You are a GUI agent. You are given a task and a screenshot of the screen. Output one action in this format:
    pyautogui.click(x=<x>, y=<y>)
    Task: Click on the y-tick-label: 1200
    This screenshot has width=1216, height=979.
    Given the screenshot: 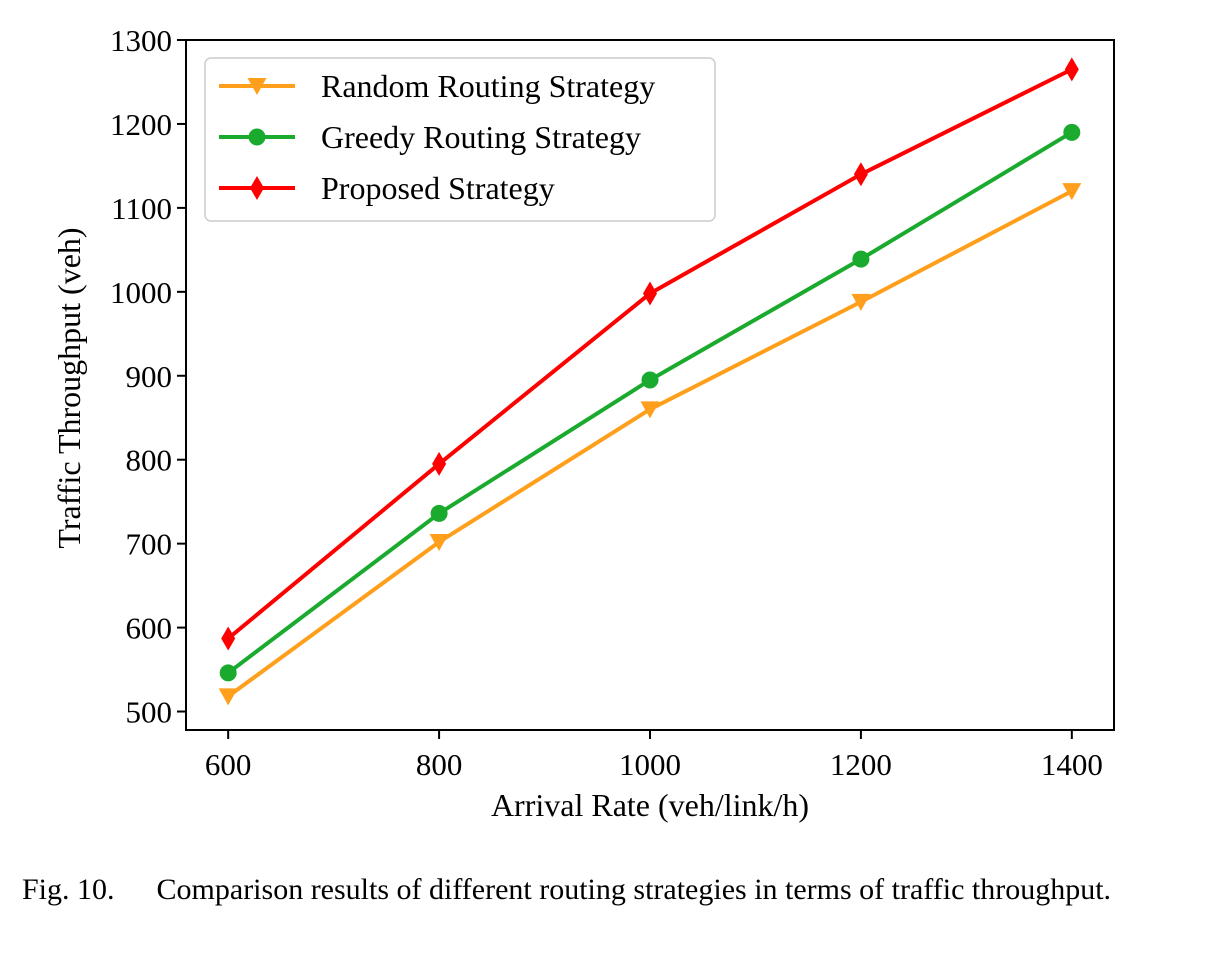 What is the action you would take?
    pyautogui.click(x=141, y=124)
    